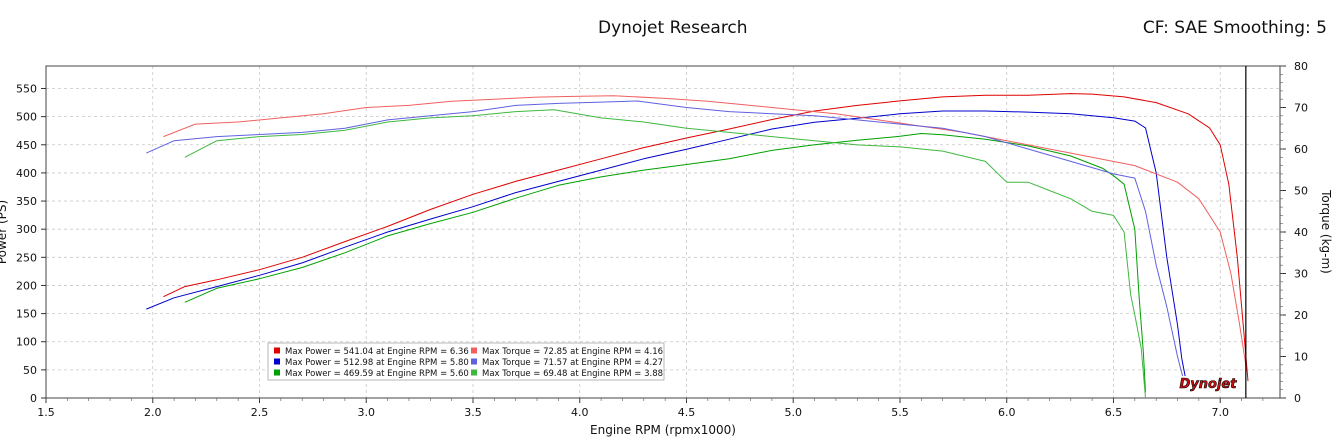  What do you see at coordinates (26, 229) in the screenshot?
I see `y-tick-label: 300` at bounding box center [26, 229].